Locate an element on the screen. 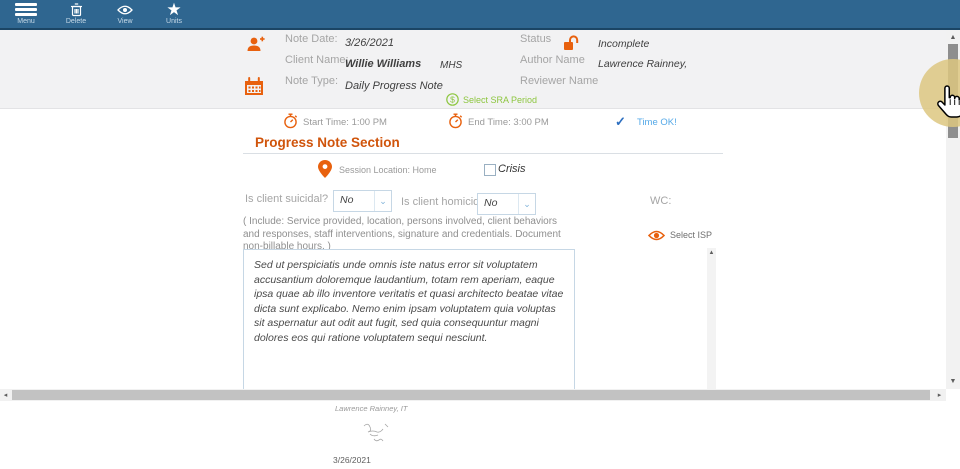  signature-name: Lawrence Rainney, IT is located at coordinates (371, 408).